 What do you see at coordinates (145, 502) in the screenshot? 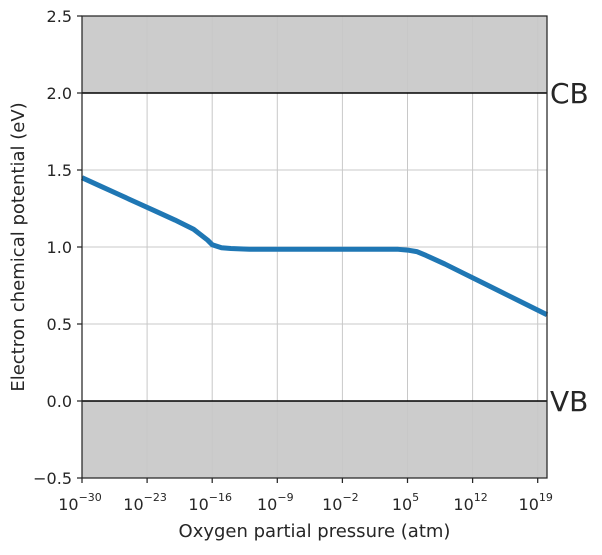
I see `x-tick-label: 10⁻²³` at bounding box center [145, 502].